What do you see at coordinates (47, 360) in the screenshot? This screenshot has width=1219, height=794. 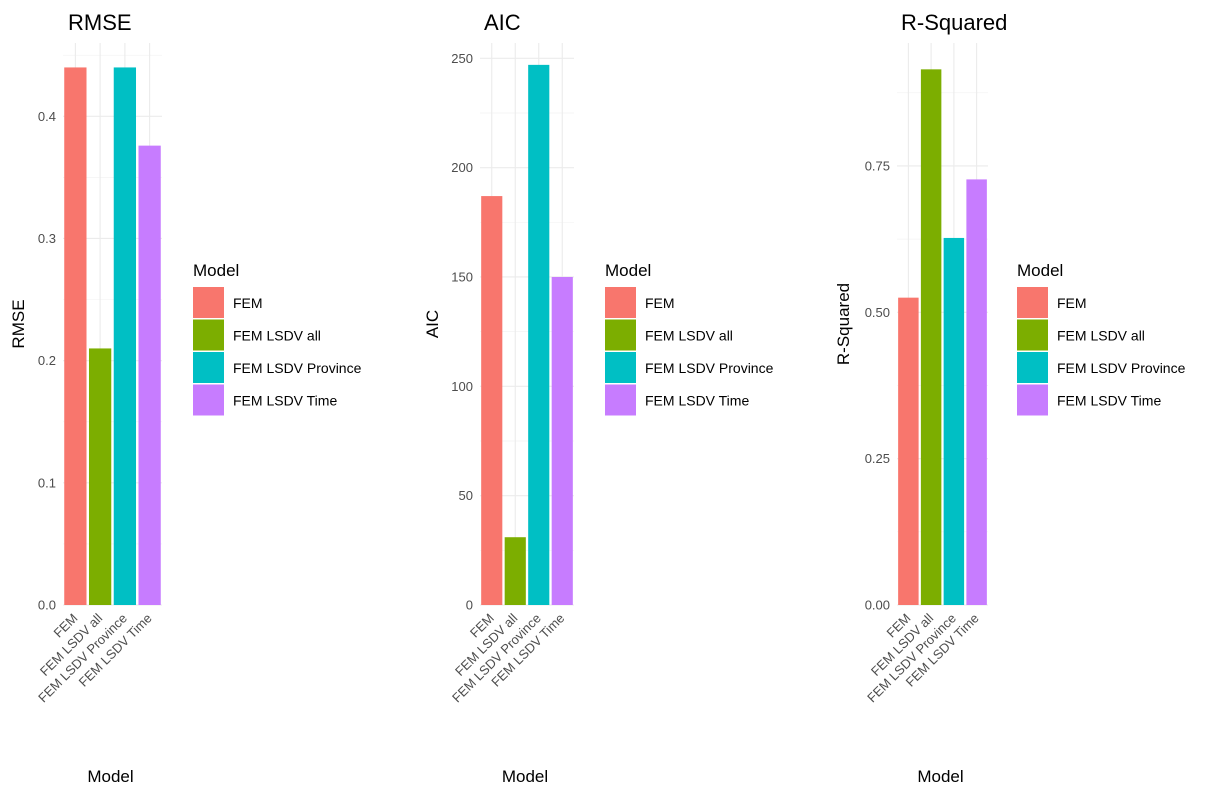 I see `y-tick-label: 0.2` at bounding box center [47, 360].